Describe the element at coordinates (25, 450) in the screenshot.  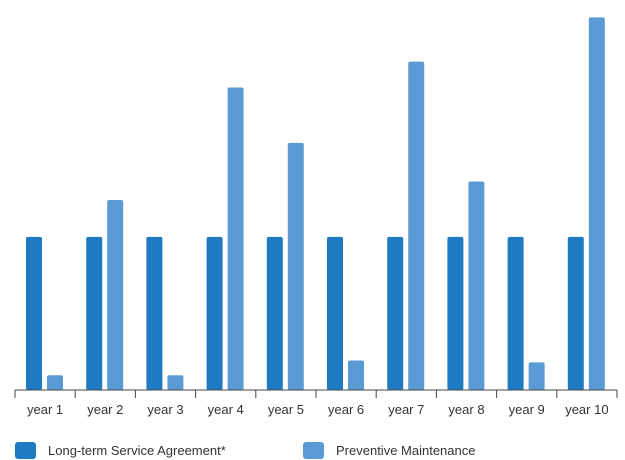
I see `legend-swatch-lsa` at that location.